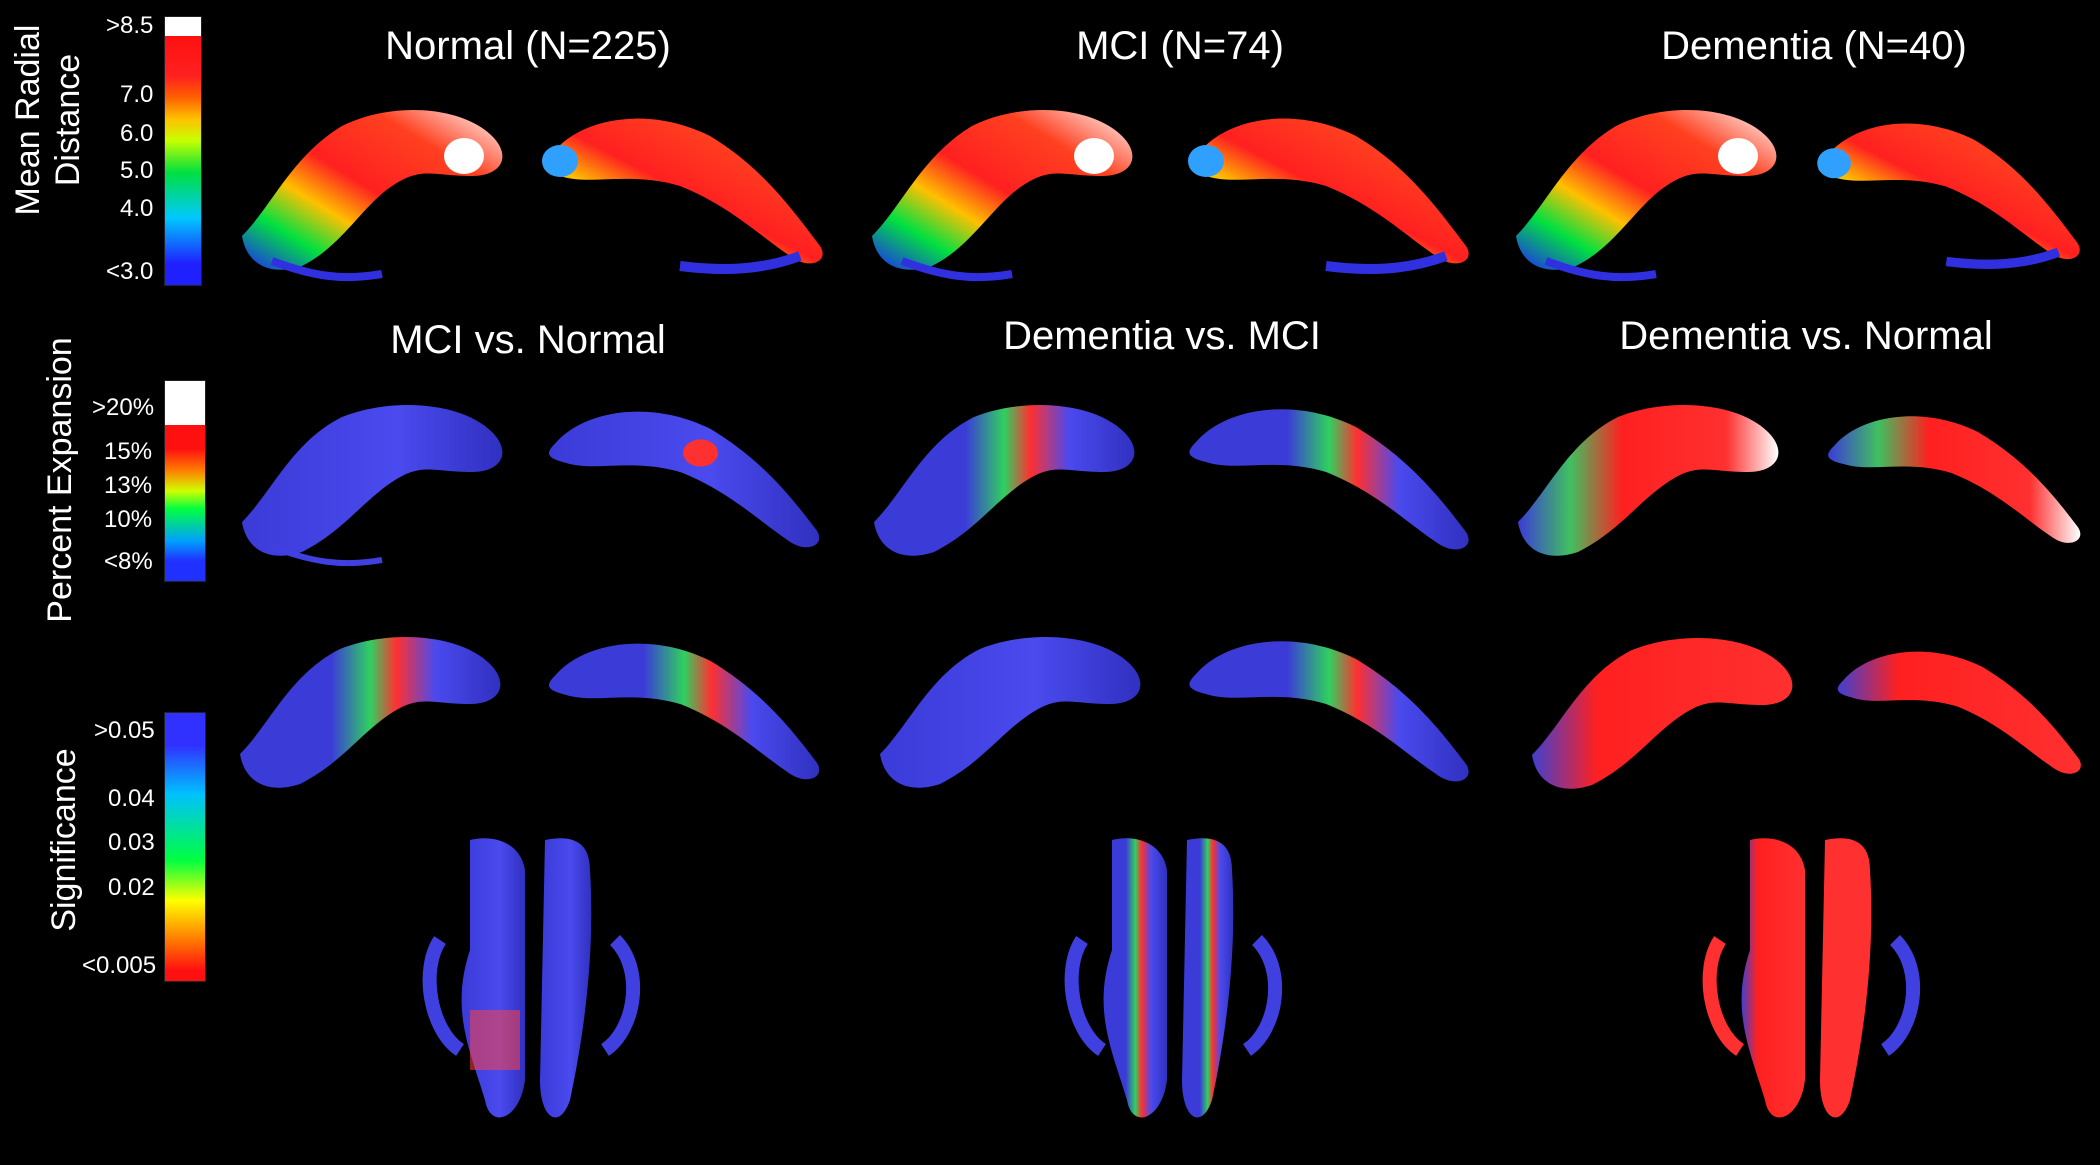 The image size is (2100, 1165). I want to click on significance-render-dementia-vs-normal-left, so click(1662, 713).